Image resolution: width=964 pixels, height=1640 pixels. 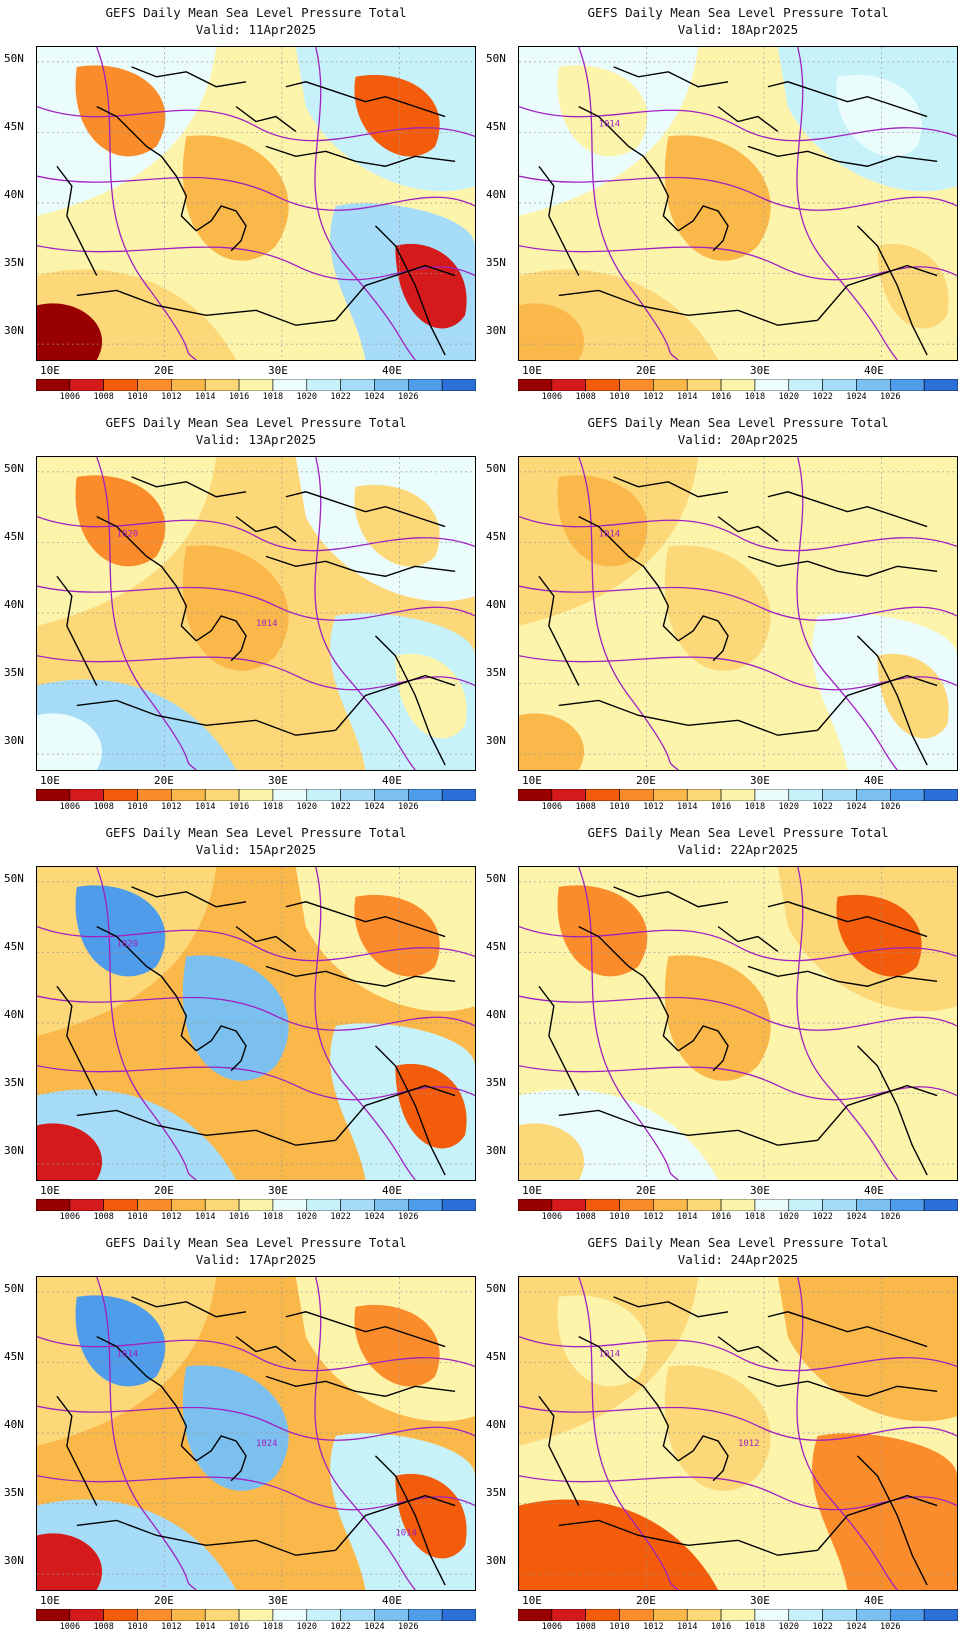 I want to click on colorbar-label: 1026, so click(x=408, y=1627).